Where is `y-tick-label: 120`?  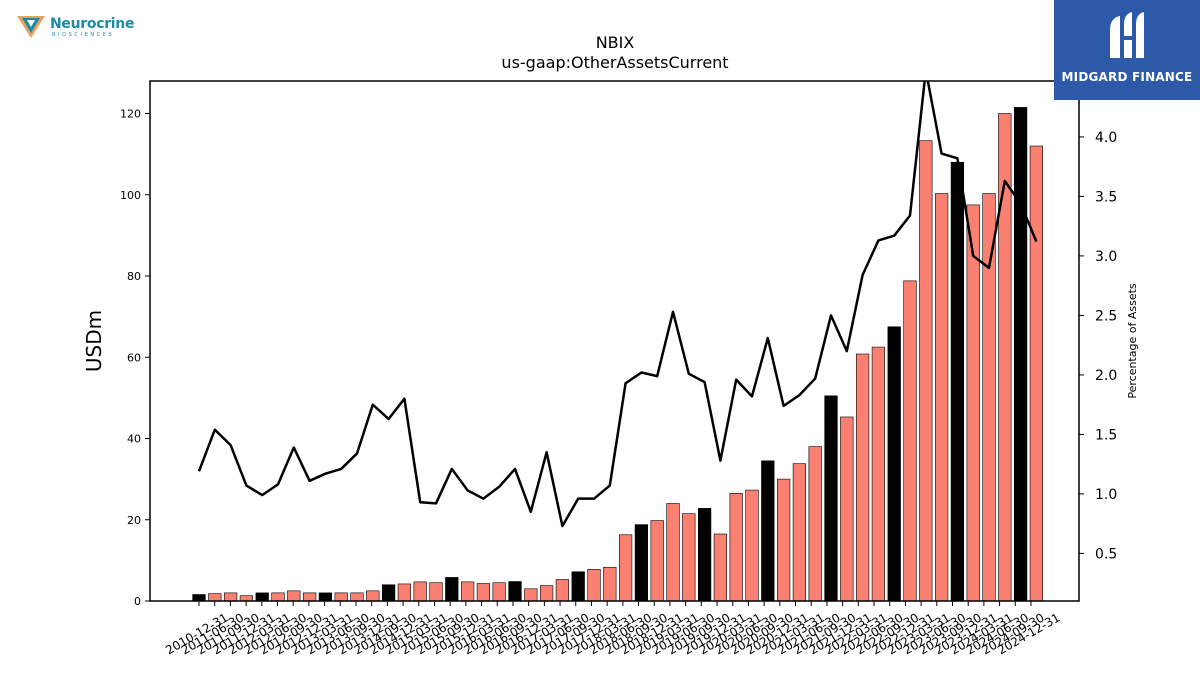
y-tick-label: 120 is located at coordinates (130, 114).